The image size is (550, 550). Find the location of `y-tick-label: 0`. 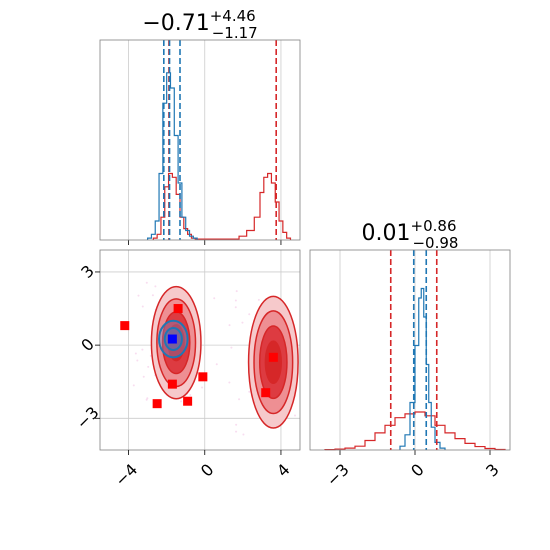

y-tick-label: 0 is located at coordinates (87, 344).